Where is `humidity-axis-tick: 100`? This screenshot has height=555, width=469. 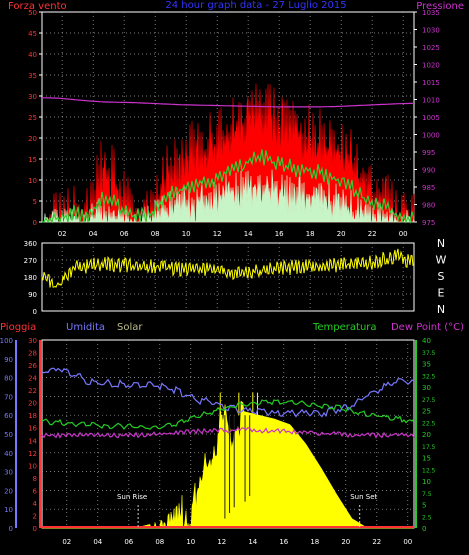
humidity-axis-tick: 100 is located at coordinates (6, 341).